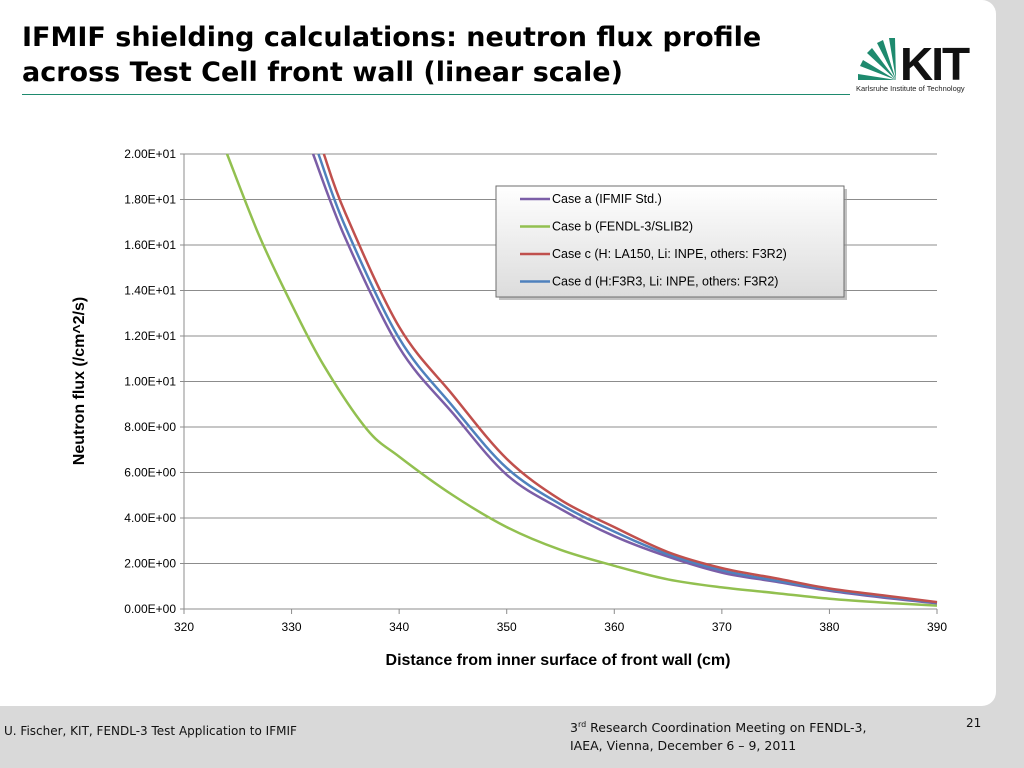 This screenshot has height=768, width=1024. What do you see at coordinates (150, 564) in the screenshot?
I see `y-tick-label: 2.00E+00` at bounding box center [150, 564].